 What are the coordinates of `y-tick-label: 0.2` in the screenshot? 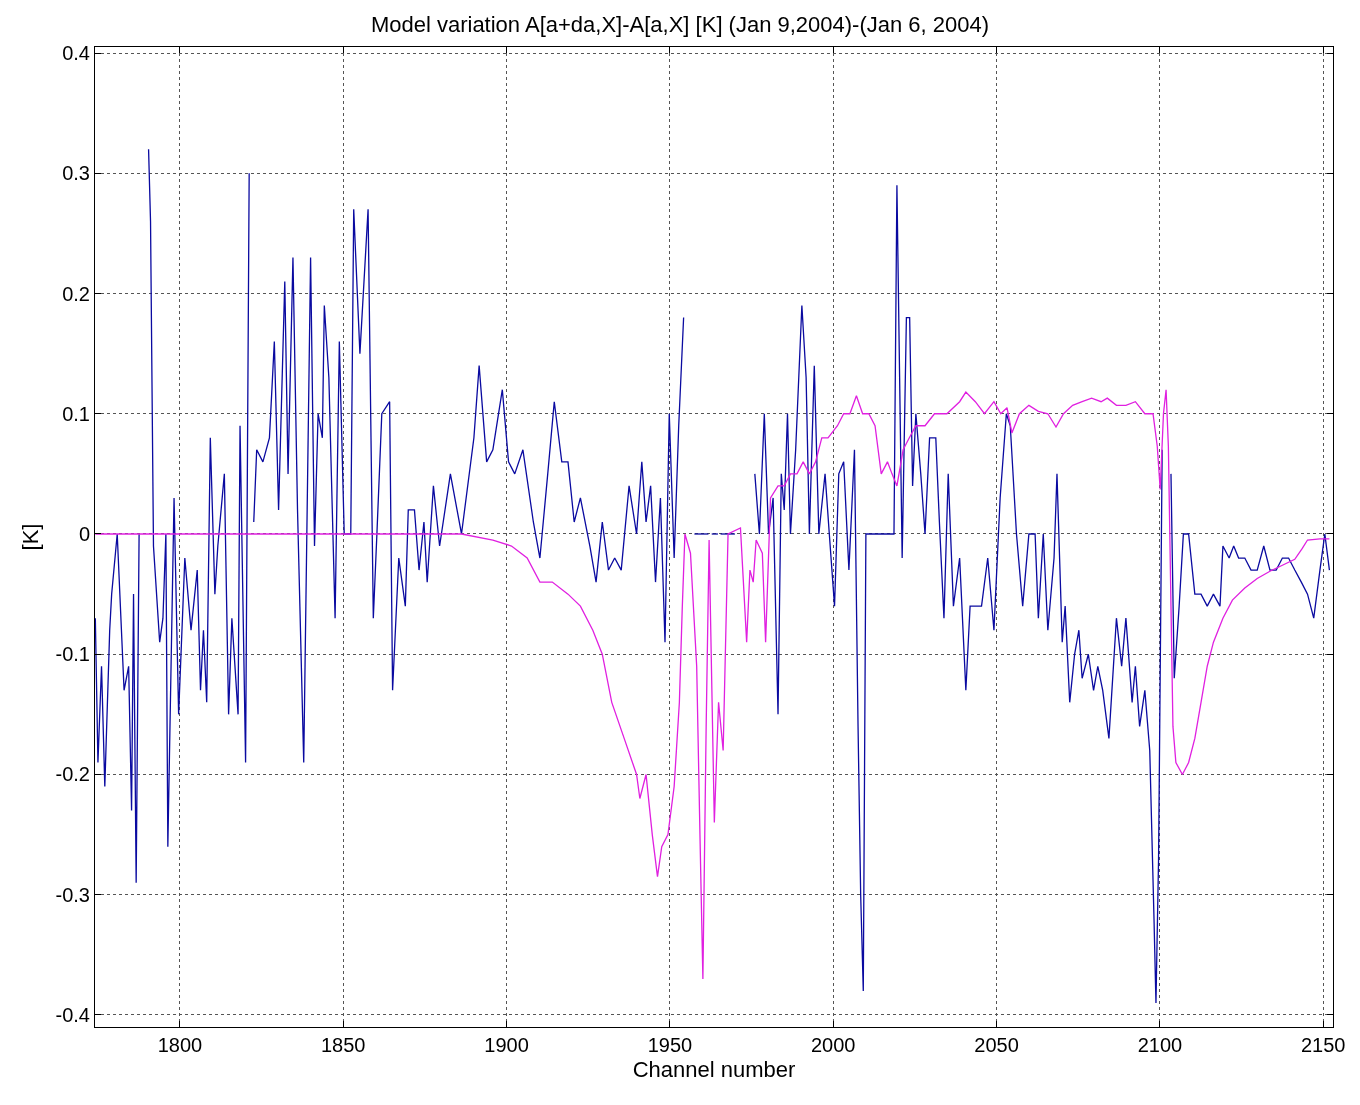 It's located at (76, 293).